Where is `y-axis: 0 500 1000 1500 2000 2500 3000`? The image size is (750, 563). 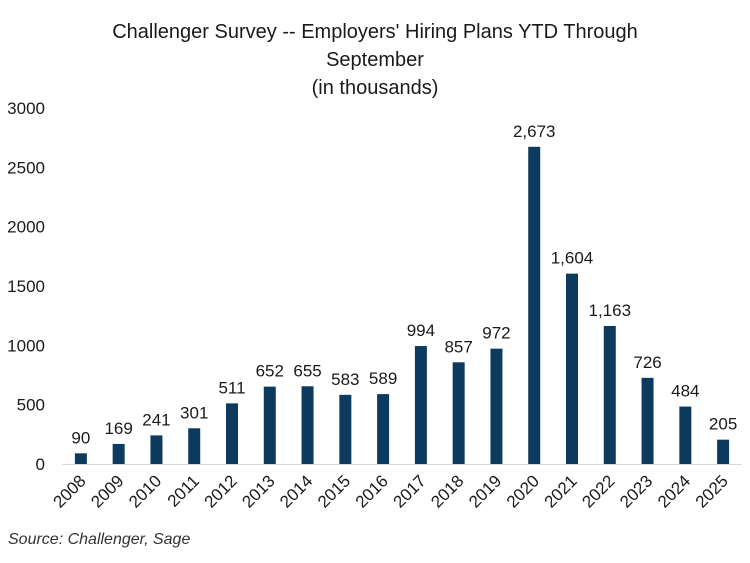 y-axis: 0 500 1000 1500 2000 2500 3000 is located at coordinates (26, 286).